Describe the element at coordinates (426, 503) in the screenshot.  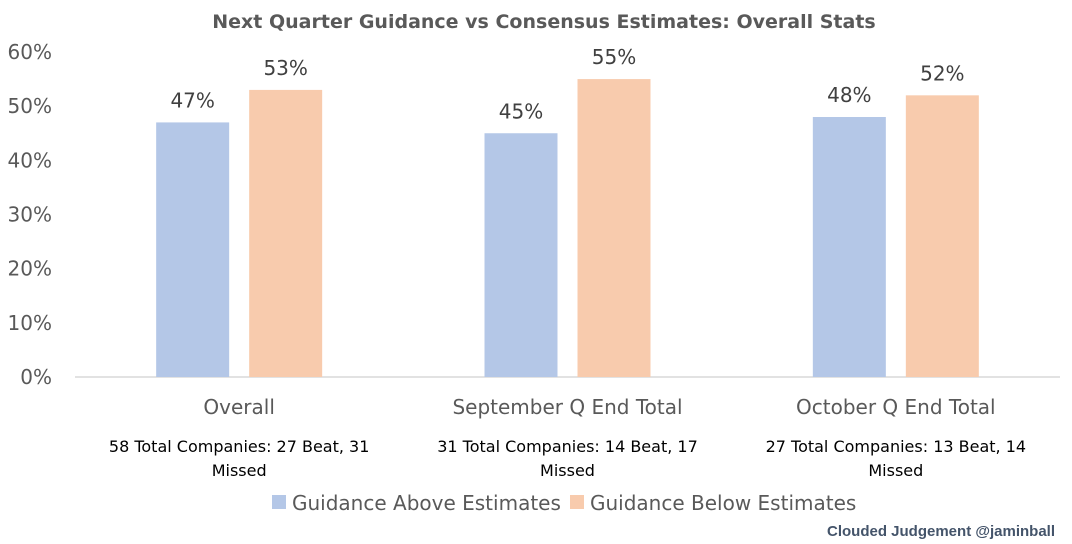
I see `legend-label: Guidance Above Estimates` at that location.